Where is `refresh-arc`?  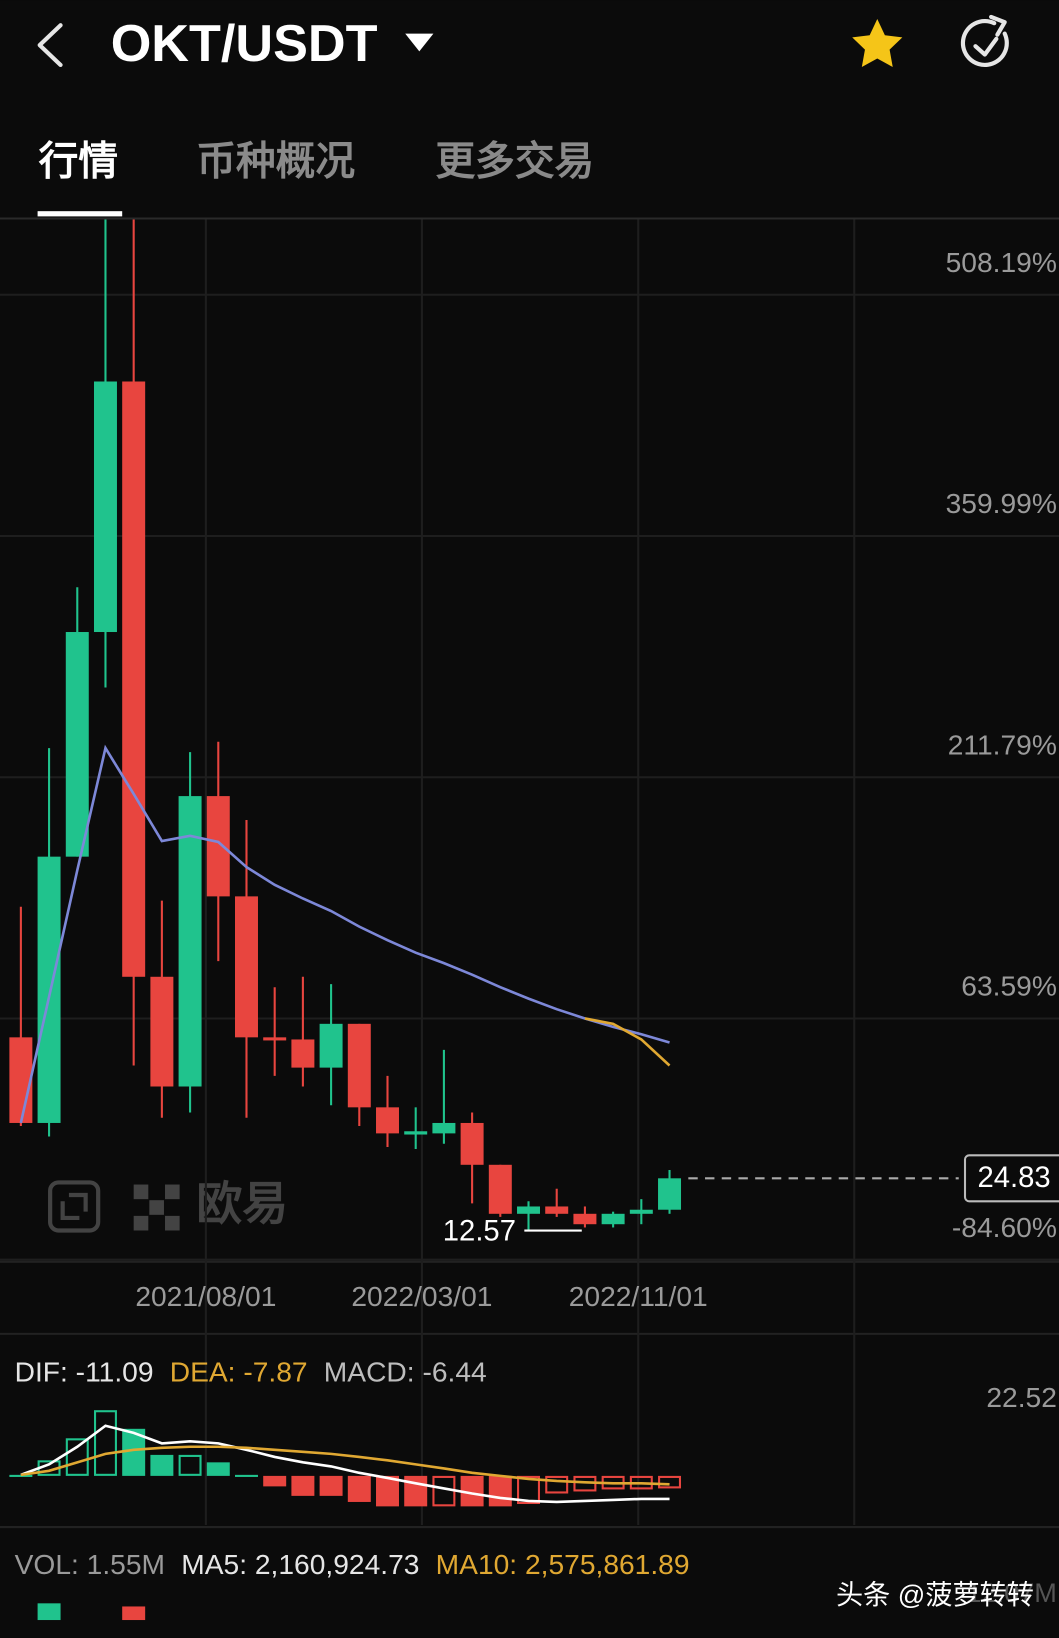
refresh-arc is located at coordinates (984, 43).